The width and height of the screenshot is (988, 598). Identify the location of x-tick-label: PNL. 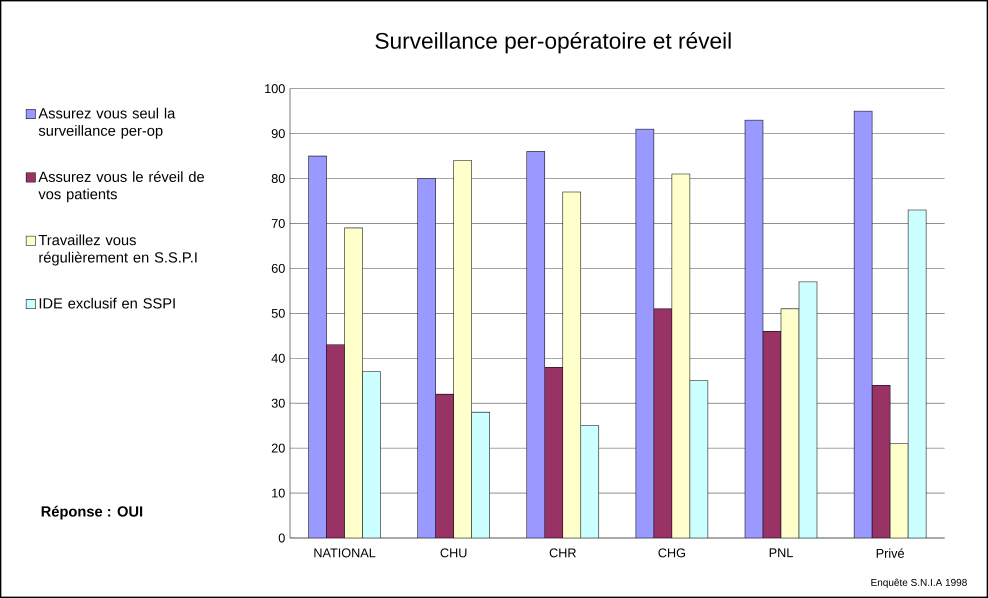
(781, 553).